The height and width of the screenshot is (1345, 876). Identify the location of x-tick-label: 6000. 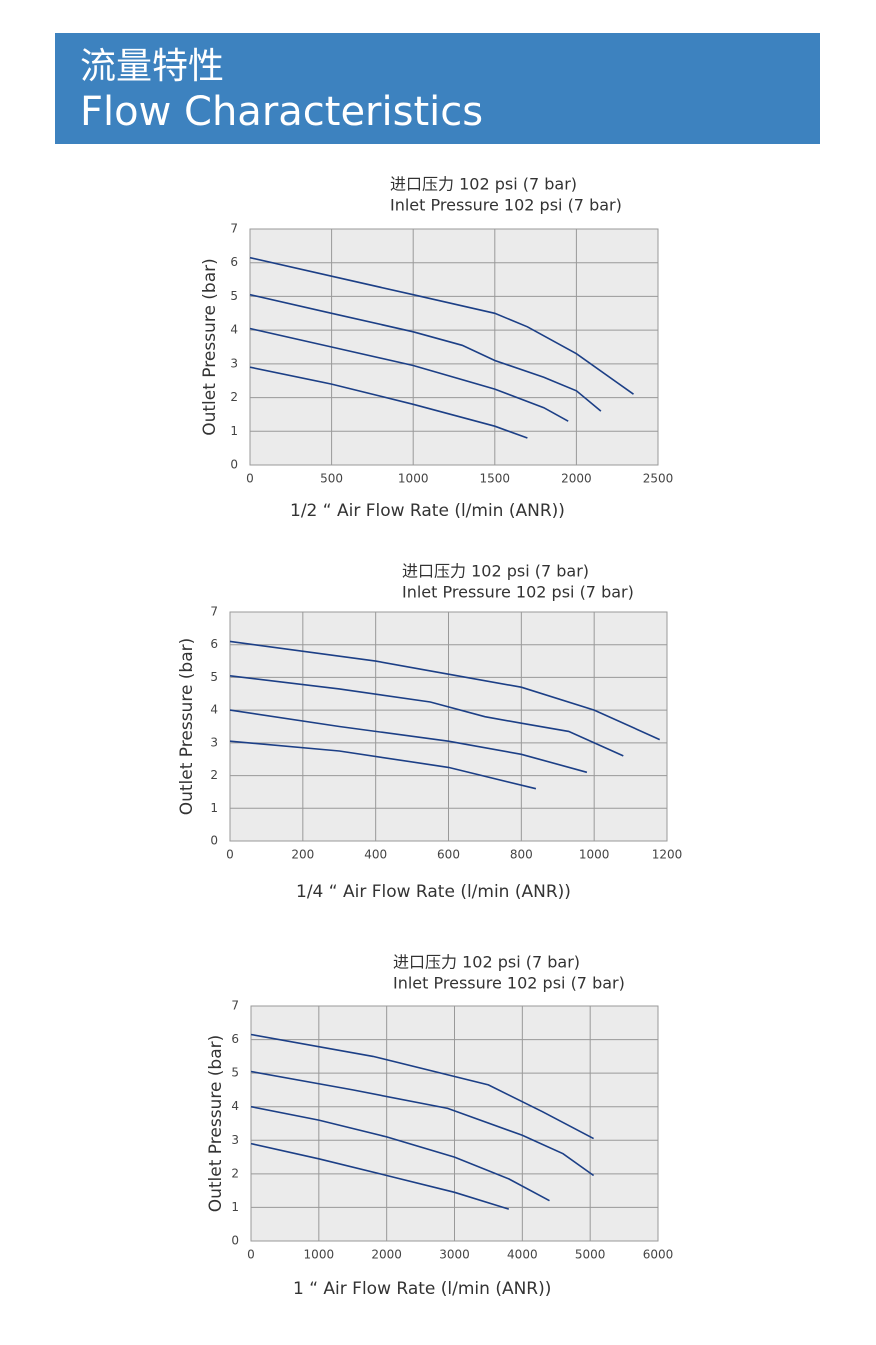
(658, 1255).